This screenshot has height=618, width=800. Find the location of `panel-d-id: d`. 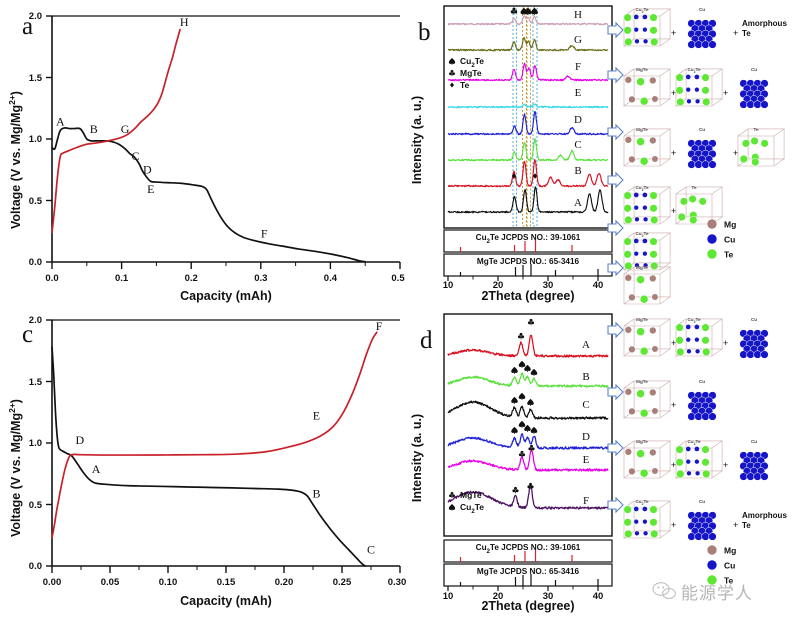

panel-d-id: d is located at coordinates (426, 340).